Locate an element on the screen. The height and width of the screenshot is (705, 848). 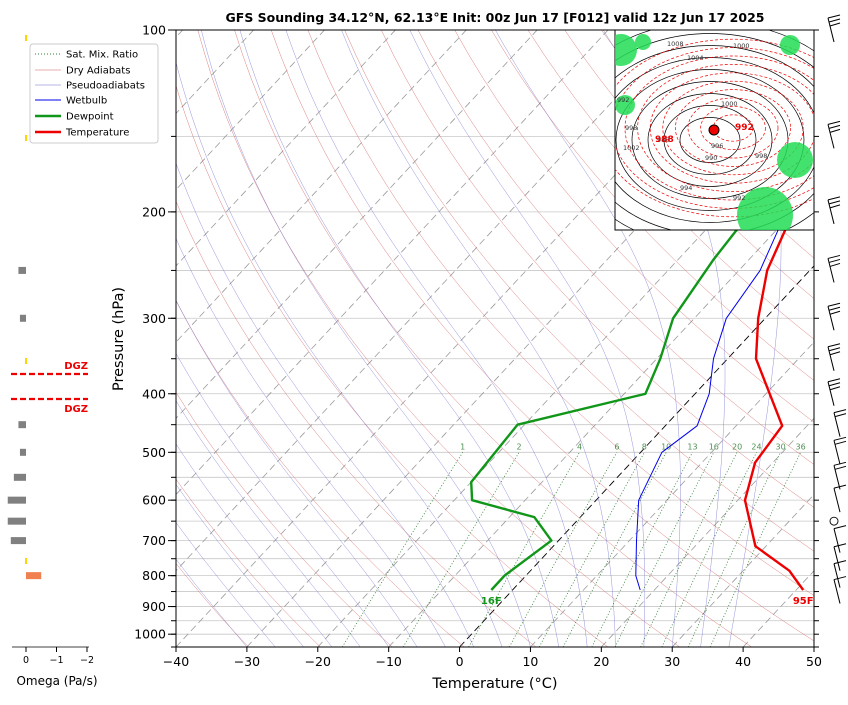
map-contour-label: 990 is located at coordinates (711, 158).